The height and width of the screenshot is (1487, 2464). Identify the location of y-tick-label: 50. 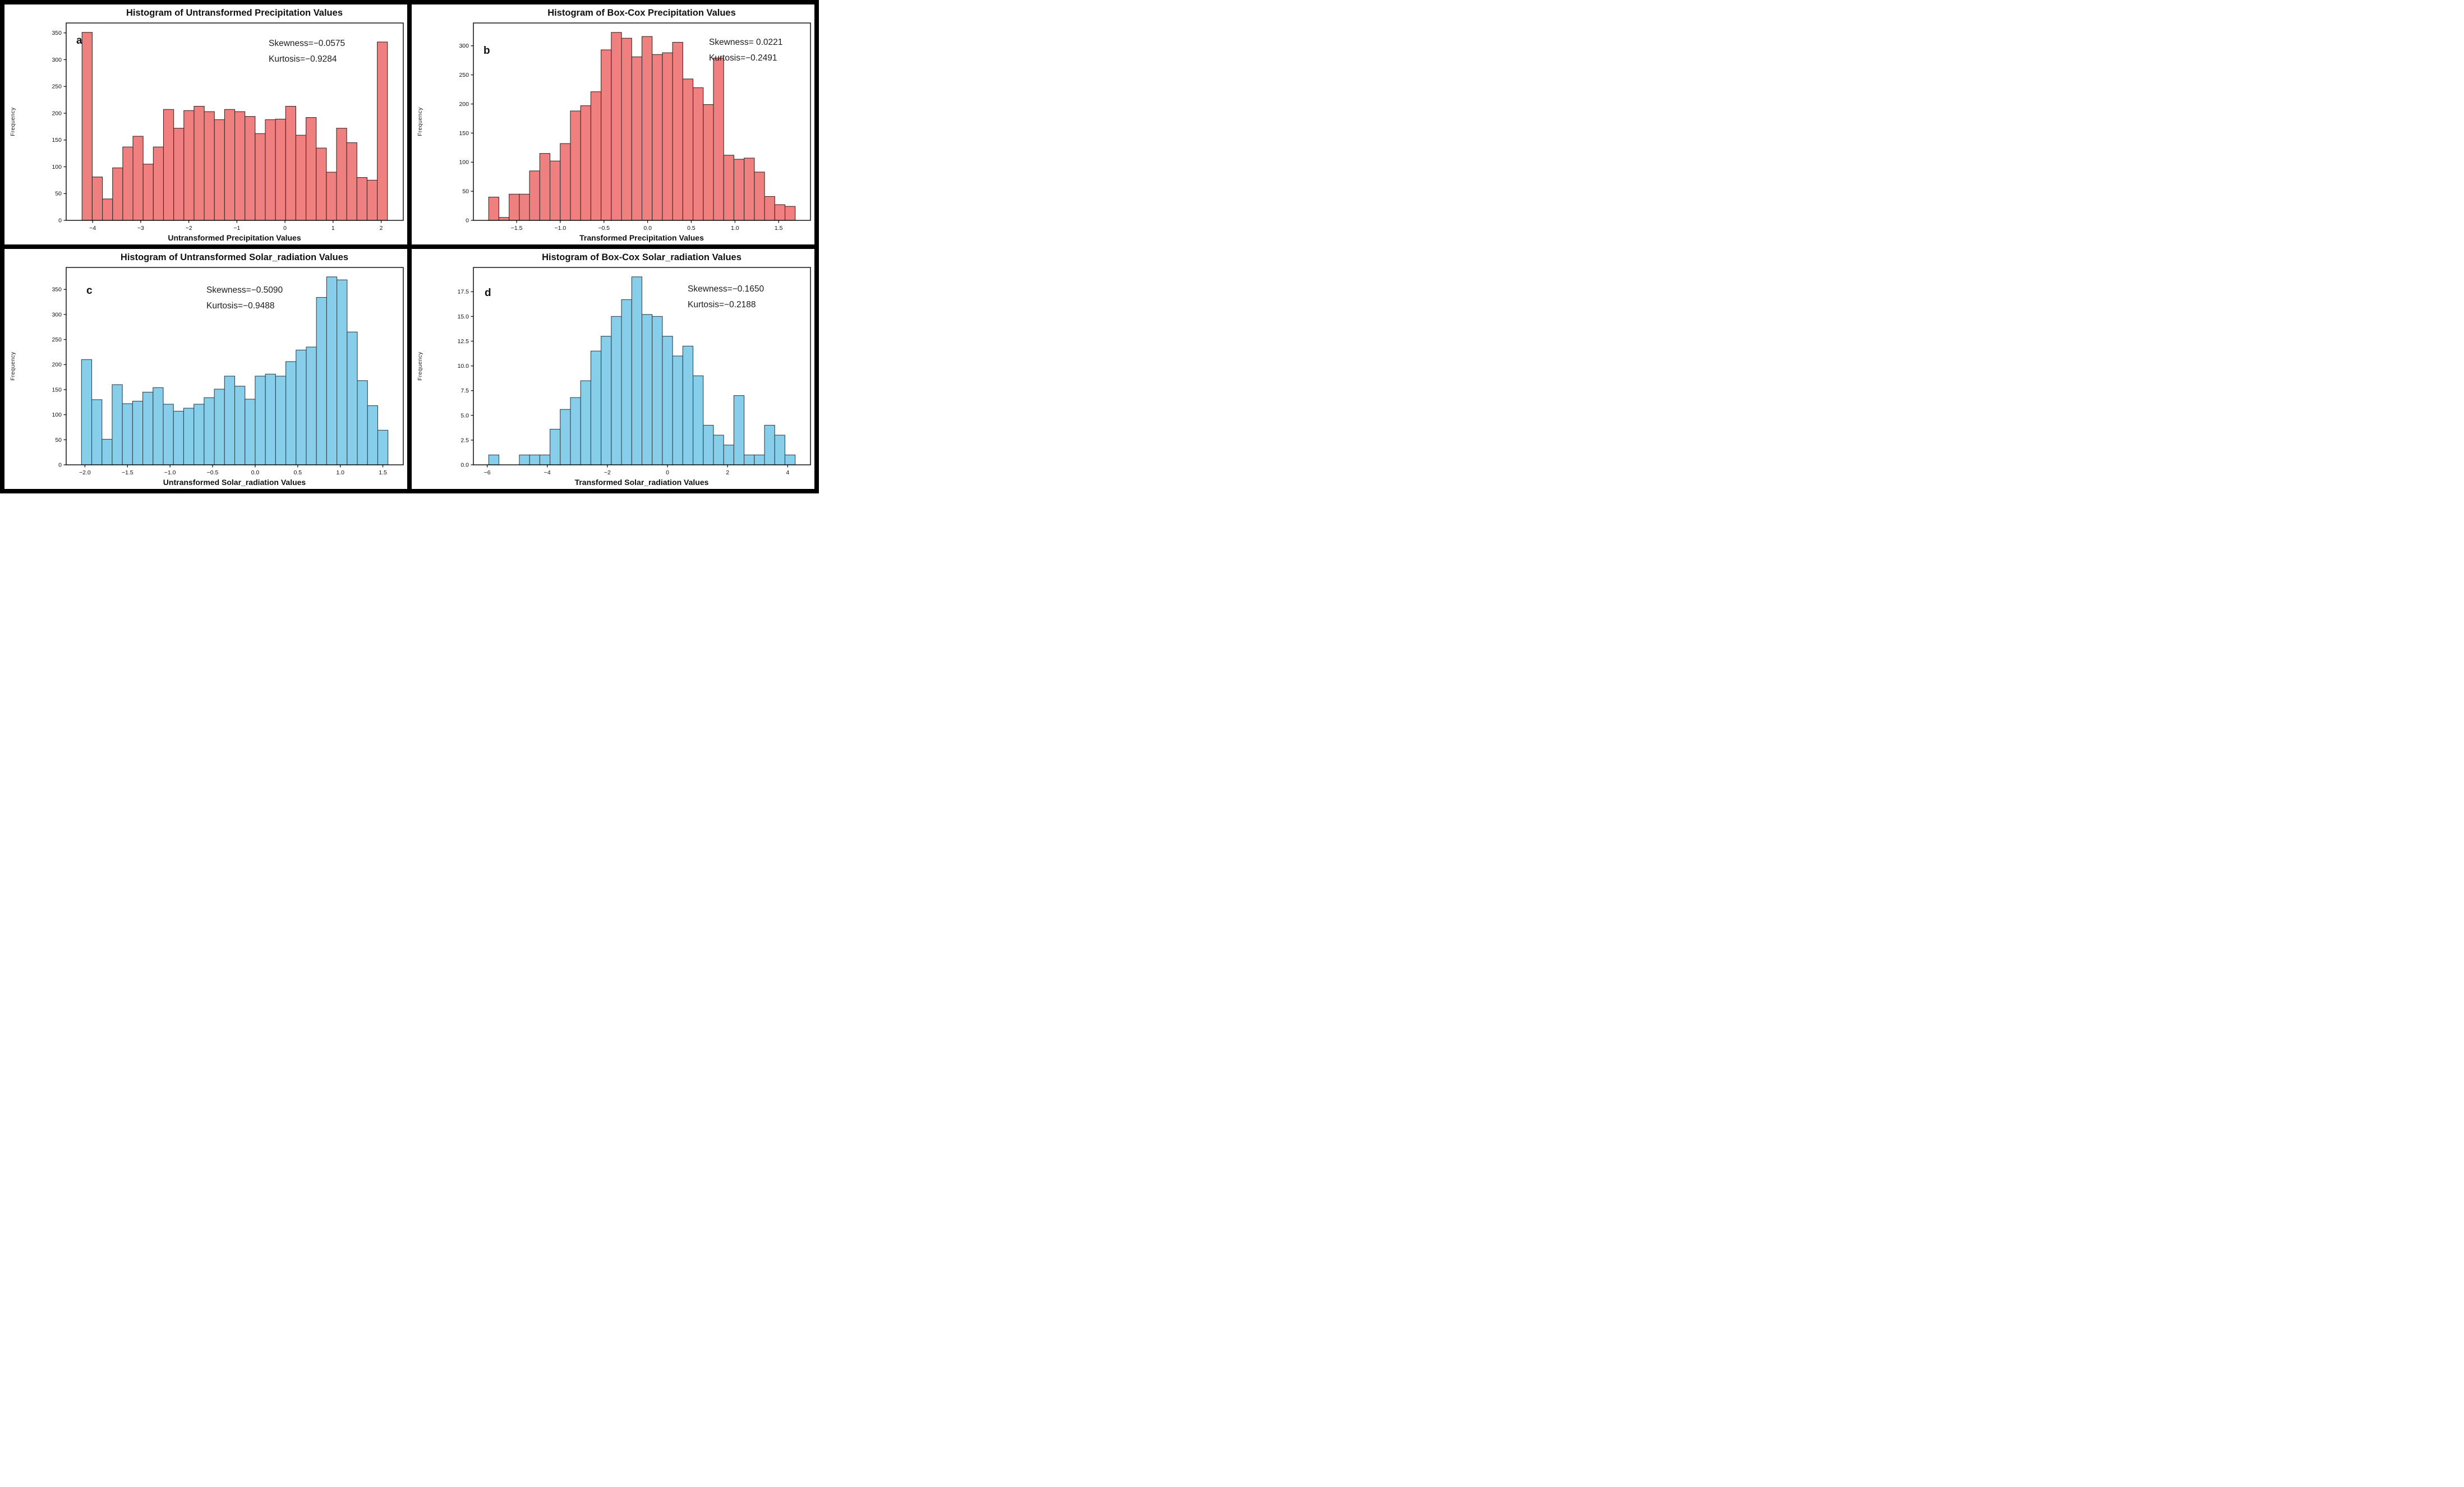
(58, 440).